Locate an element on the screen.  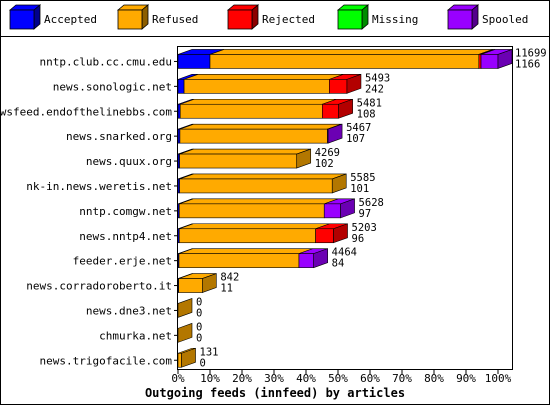
legend: Accepted Refused Rejected Missing Spooled is located at coordinates (268, 17).